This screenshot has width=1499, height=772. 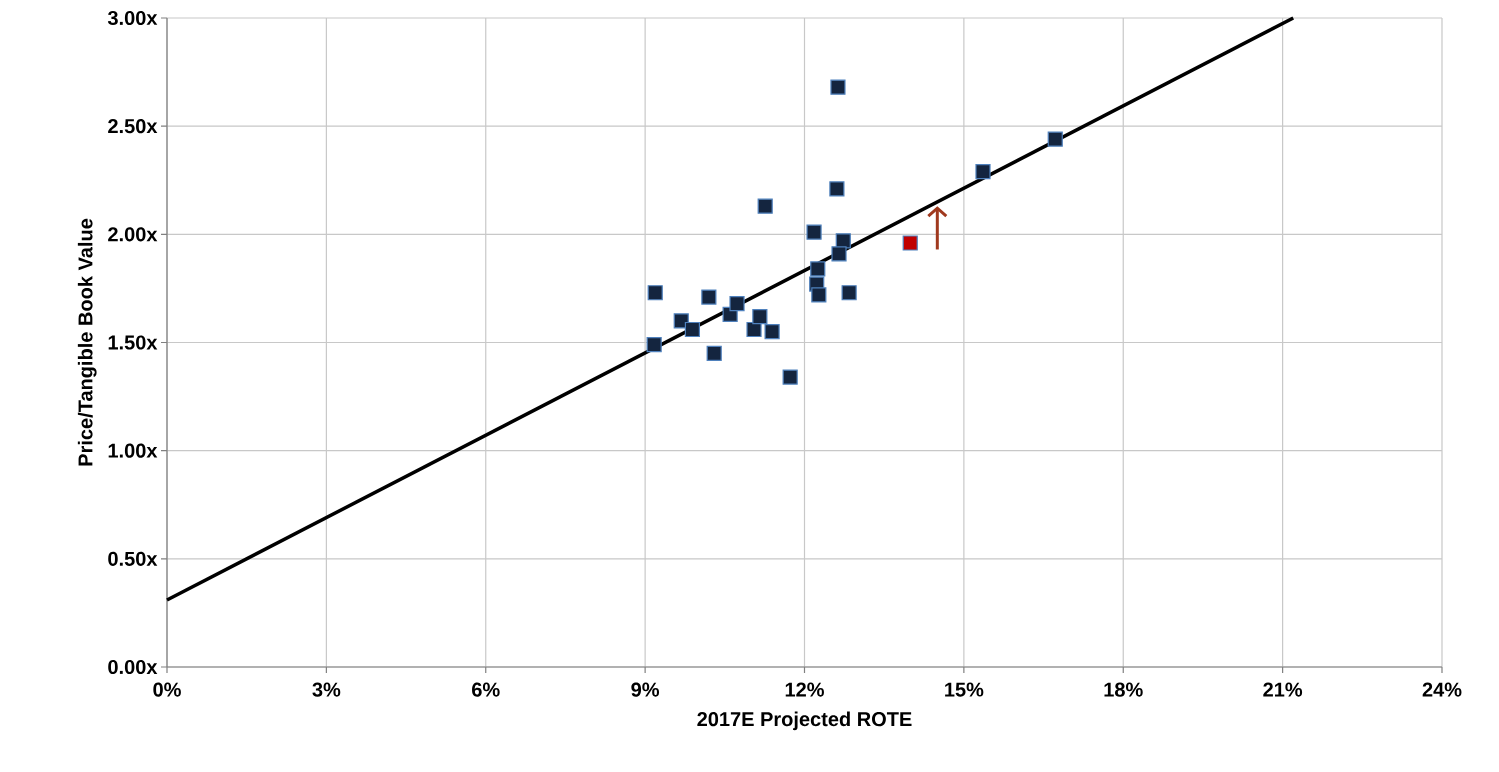 What do you see at coordinates (132, 18) in the screenshot?
I see `y-tick-label: 3.00x` at bounding box center [132, 18].